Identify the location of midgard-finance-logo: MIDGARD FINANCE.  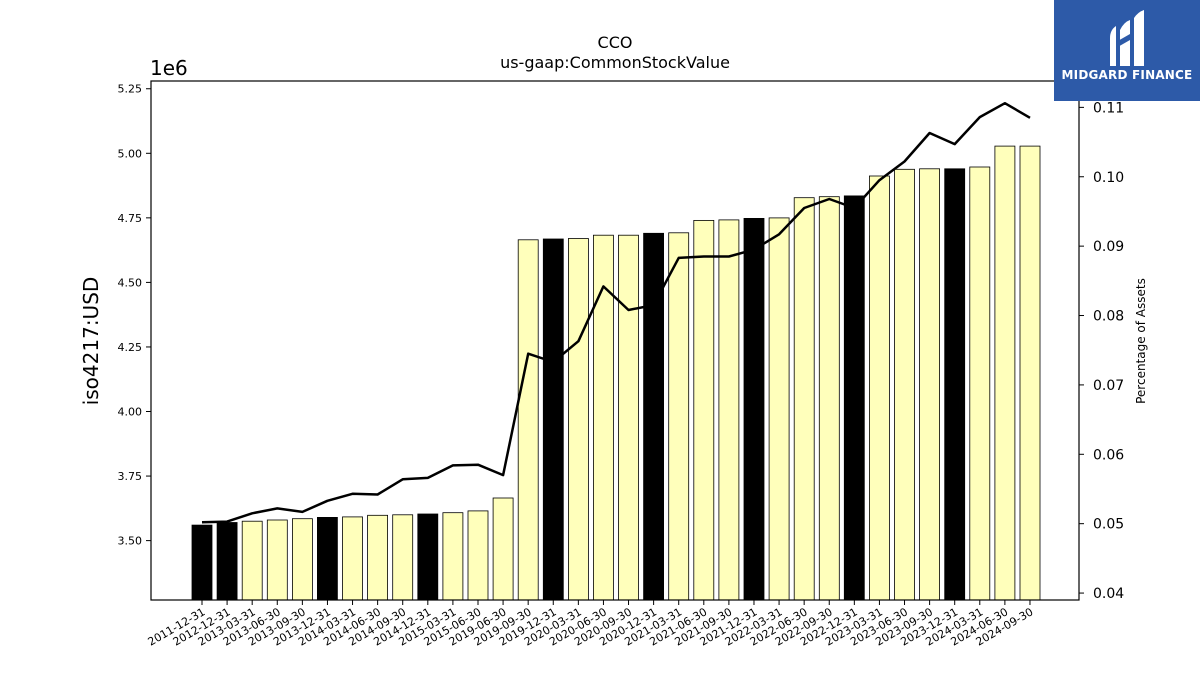
(1127, 50).